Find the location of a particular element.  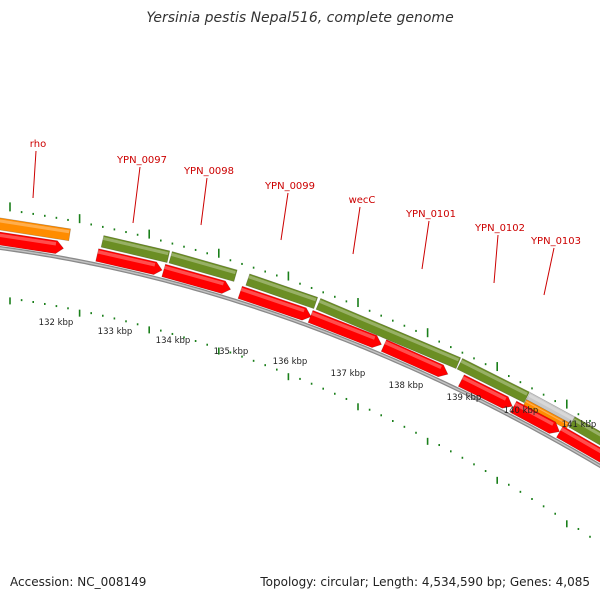

scale-label: 139 kbp is located at coordinates (464, 398).